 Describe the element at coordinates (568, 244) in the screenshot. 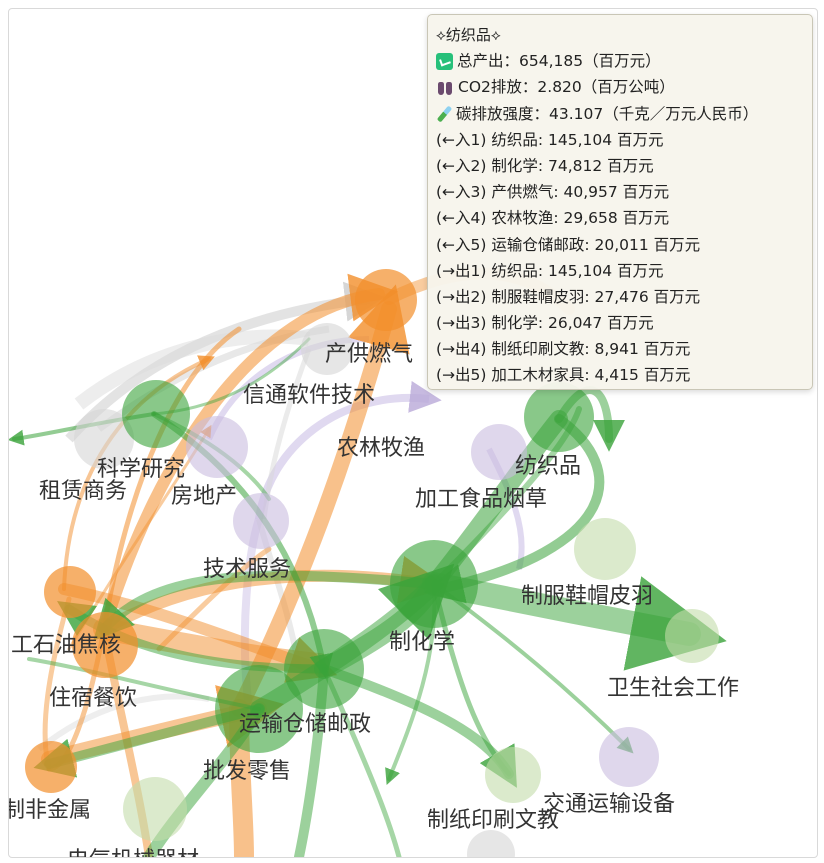

I see `flow-row: (←入5) 运输仓储邮政: 20,011 百万元` at that location.